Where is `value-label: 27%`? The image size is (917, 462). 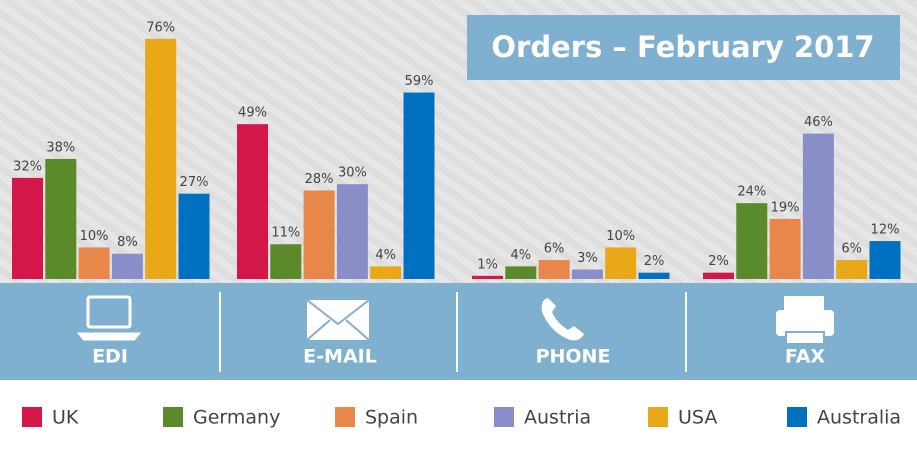 value-label: 27% is located at coordinates (194, 182).